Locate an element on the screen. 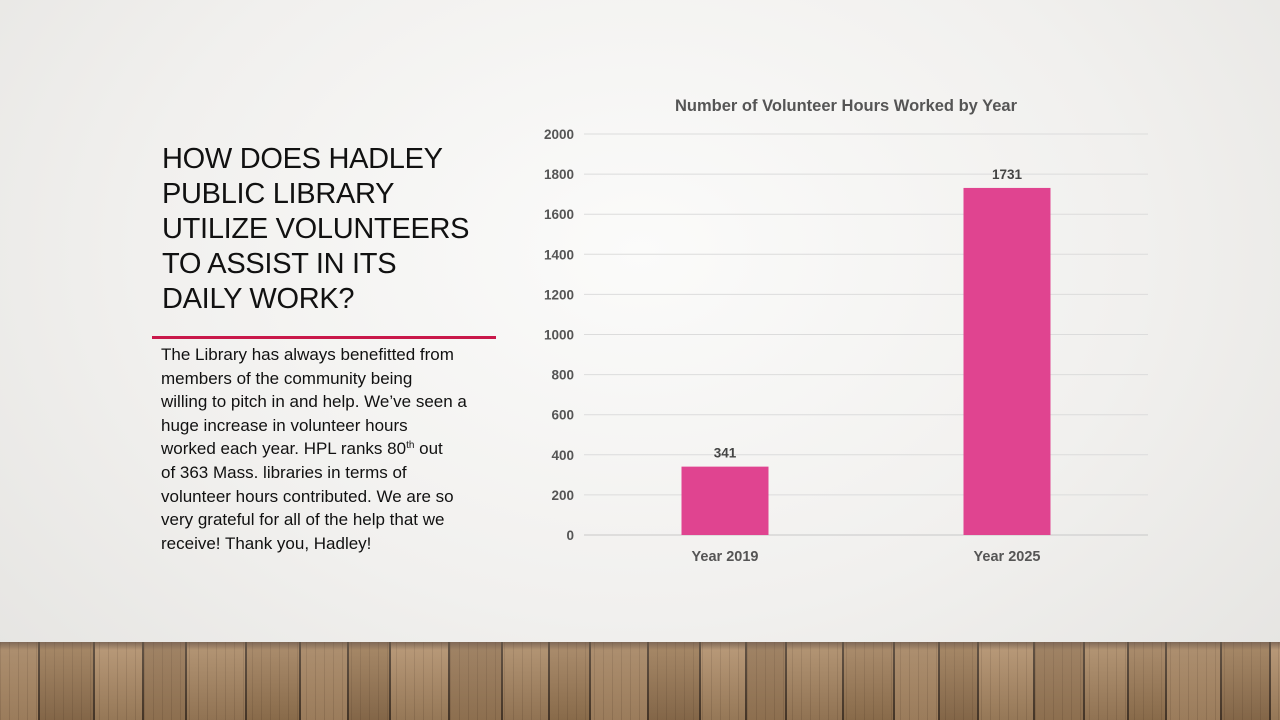  title-line: PUBLIC LIBRARY is located at coordinates (278, 194).